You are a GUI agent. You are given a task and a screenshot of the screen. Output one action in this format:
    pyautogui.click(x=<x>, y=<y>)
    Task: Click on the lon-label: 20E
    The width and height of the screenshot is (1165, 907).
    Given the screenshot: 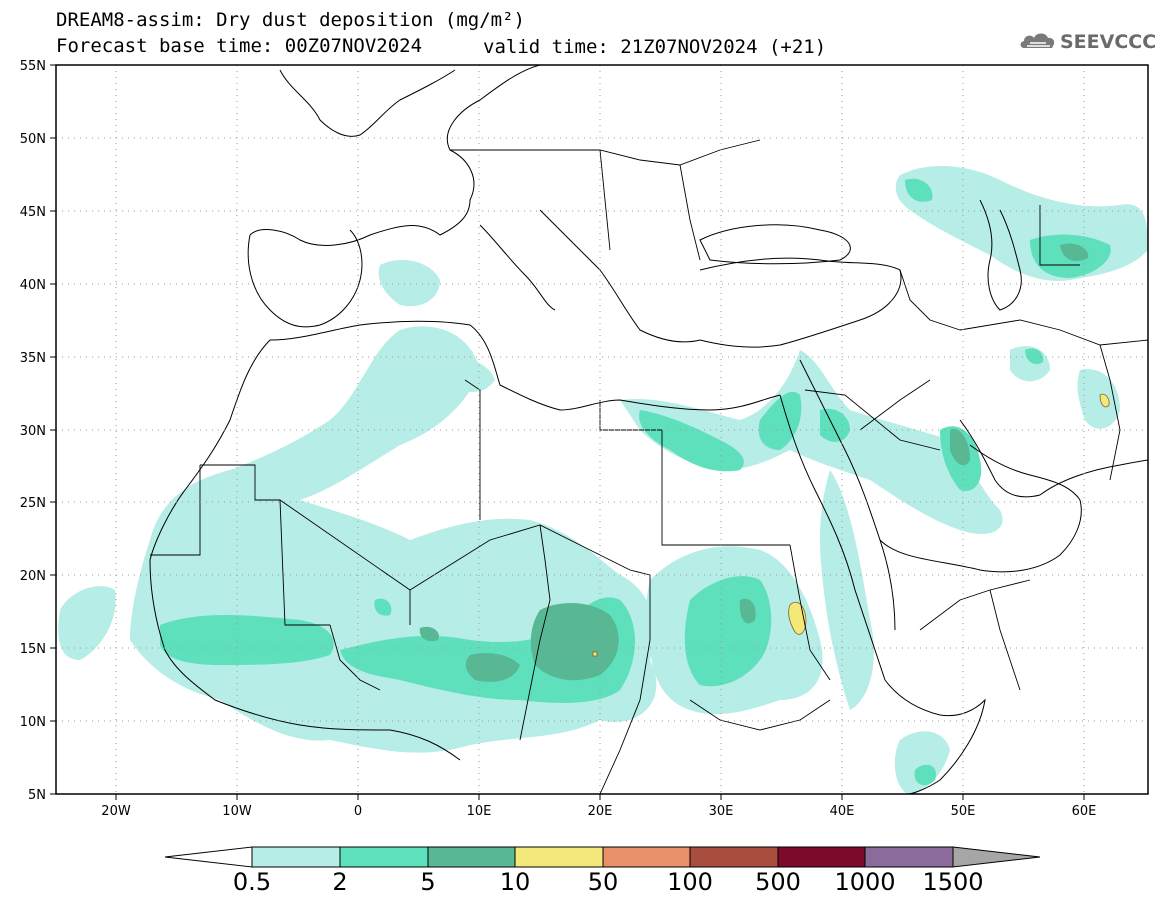 What is the action you would take?
    pyautogui.click(x=600, y=811)
    